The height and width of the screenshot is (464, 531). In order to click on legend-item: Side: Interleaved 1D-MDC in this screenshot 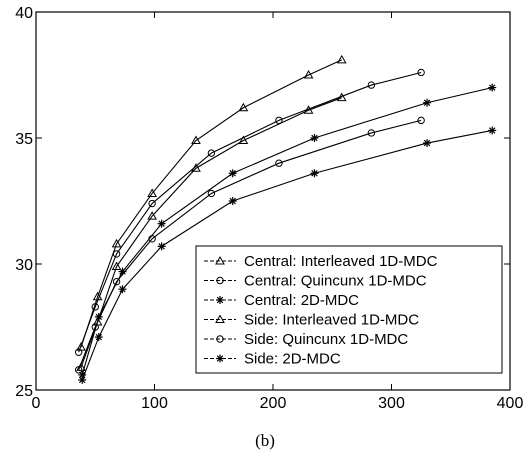, I will do `click(311, 320)`.